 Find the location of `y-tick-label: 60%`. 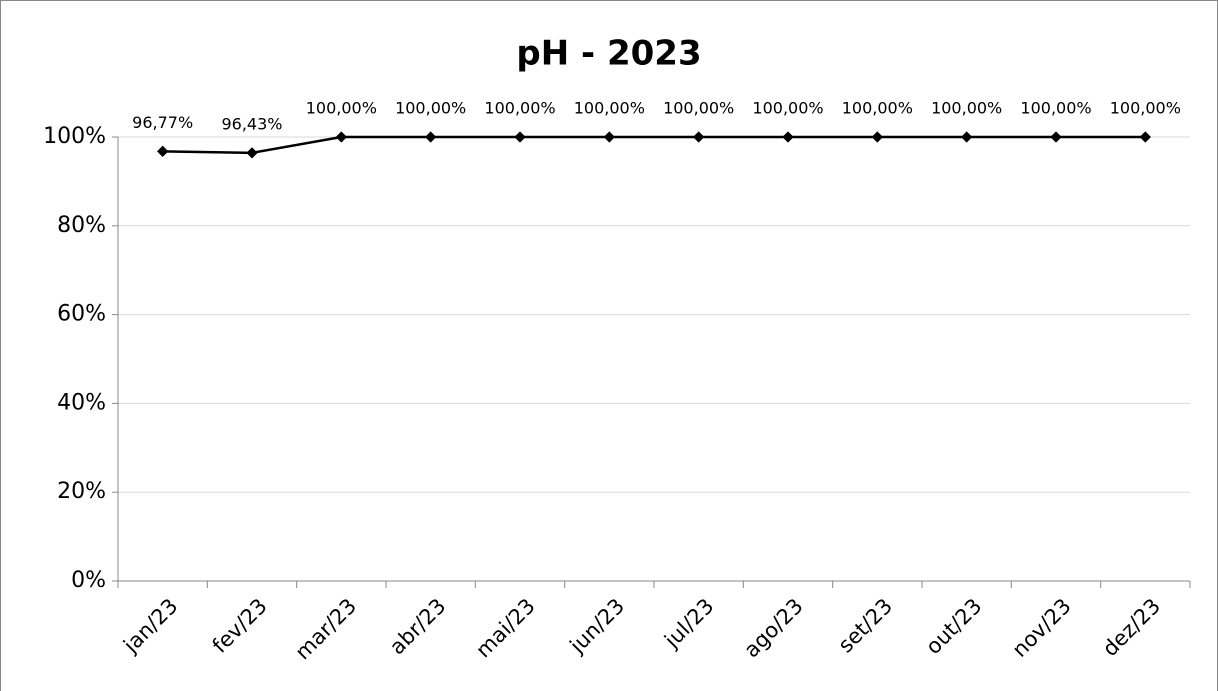

y-tick-label: 60% is located at coordinates (81, 314).